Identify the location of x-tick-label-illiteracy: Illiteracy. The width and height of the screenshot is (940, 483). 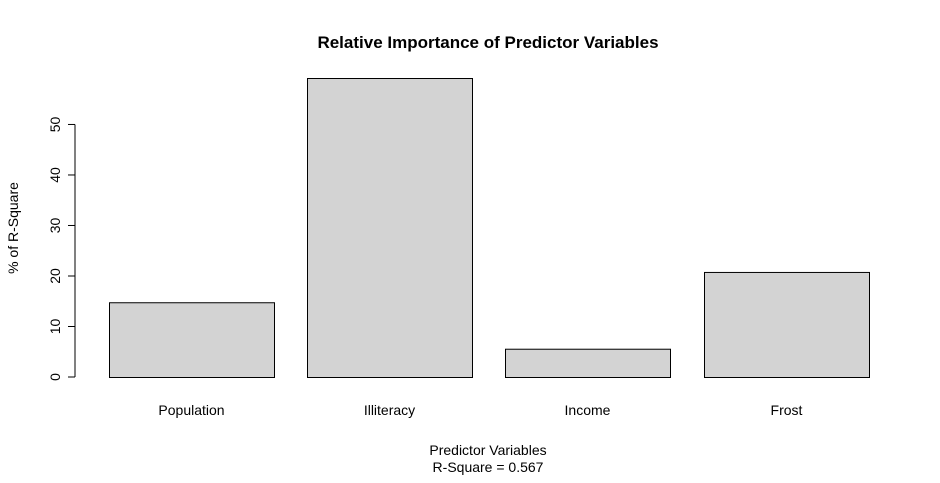
(389, 410).